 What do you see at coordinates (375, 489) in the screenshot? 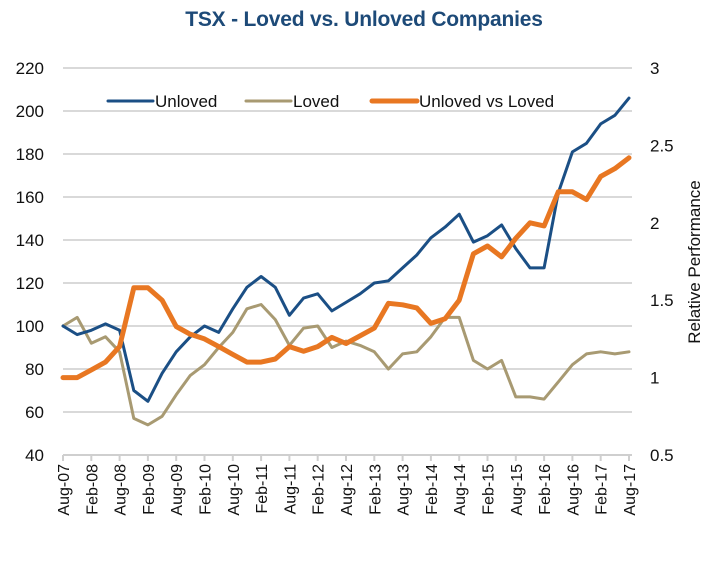
I see `x-tick-label: Feb-13` at bounding box center [375, 489].